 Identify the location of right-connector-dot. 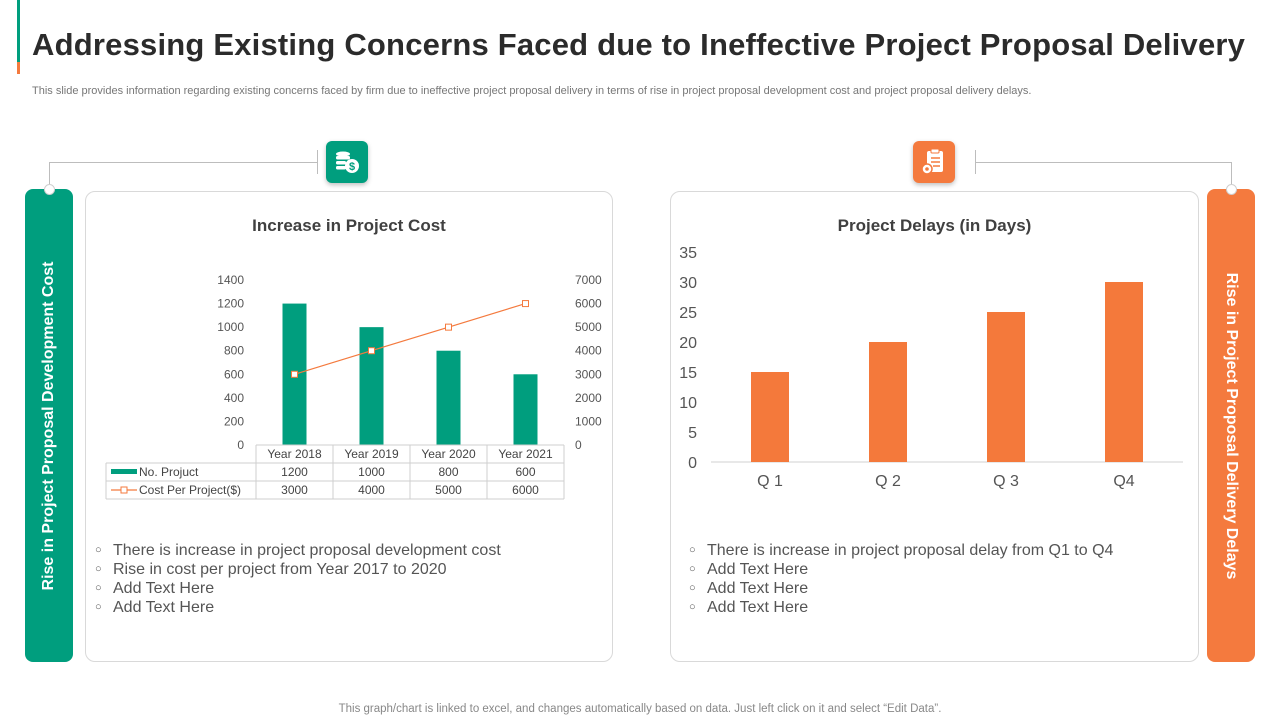
(1231, 189).